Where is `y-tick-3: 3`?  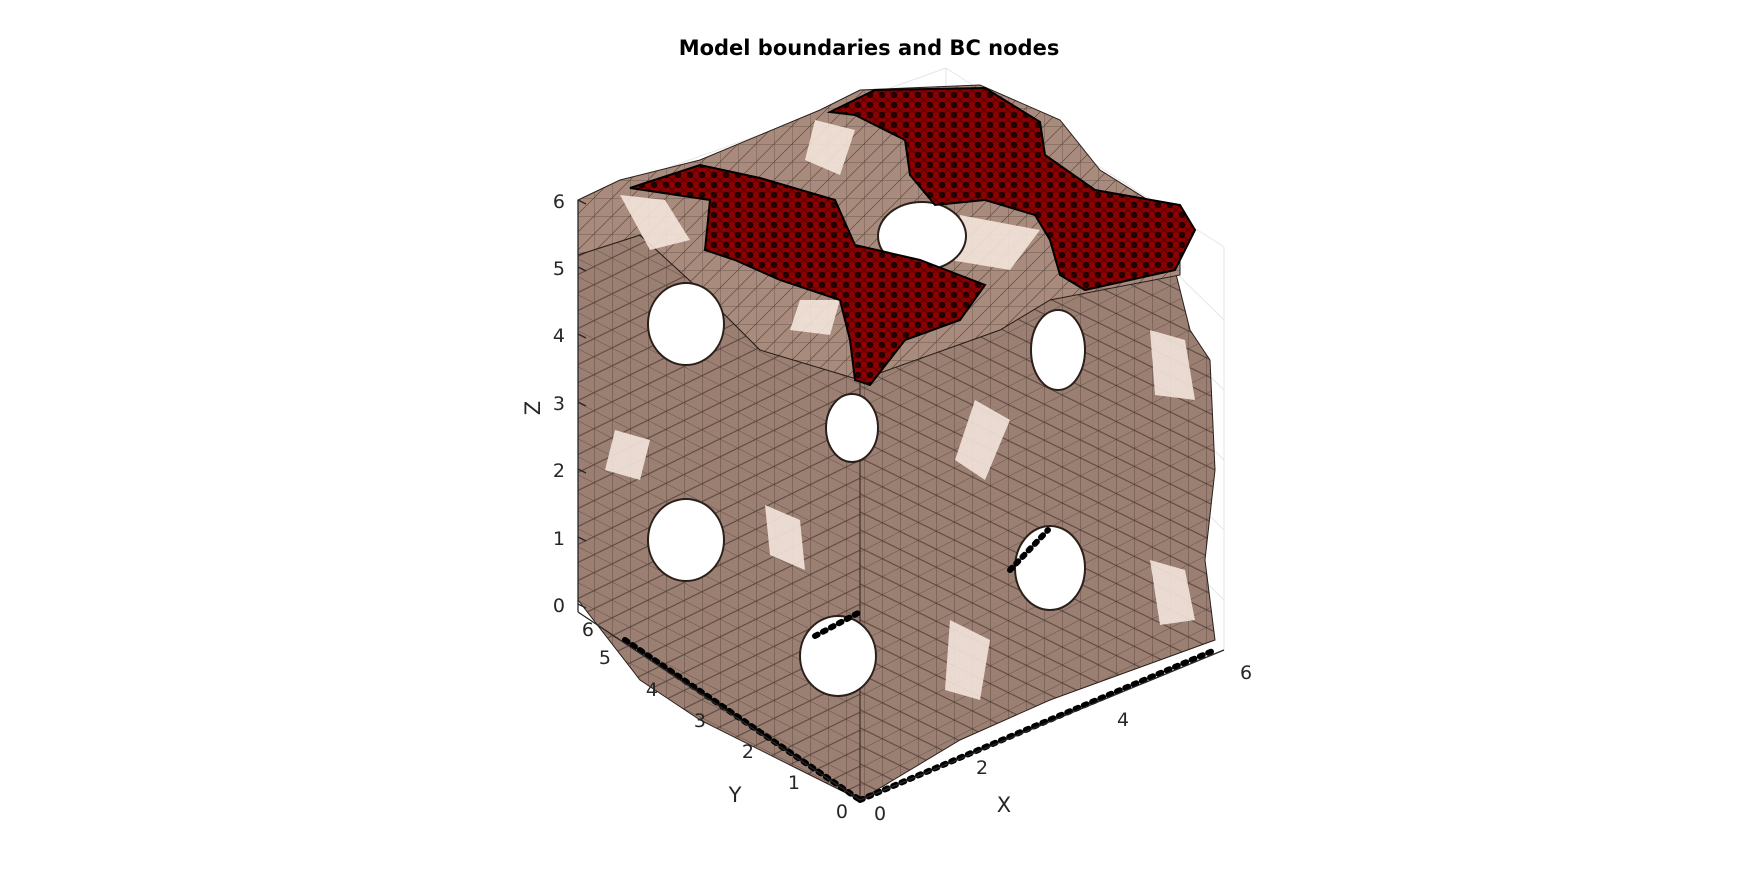
y-tick-3: 3 is located at coordinates (700, 721).